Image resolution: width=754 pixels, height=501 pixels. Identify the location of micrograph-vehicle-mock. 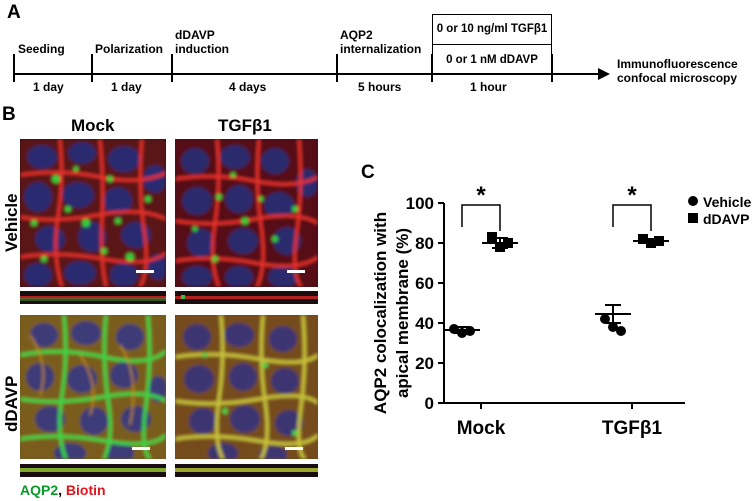
(93, 213).